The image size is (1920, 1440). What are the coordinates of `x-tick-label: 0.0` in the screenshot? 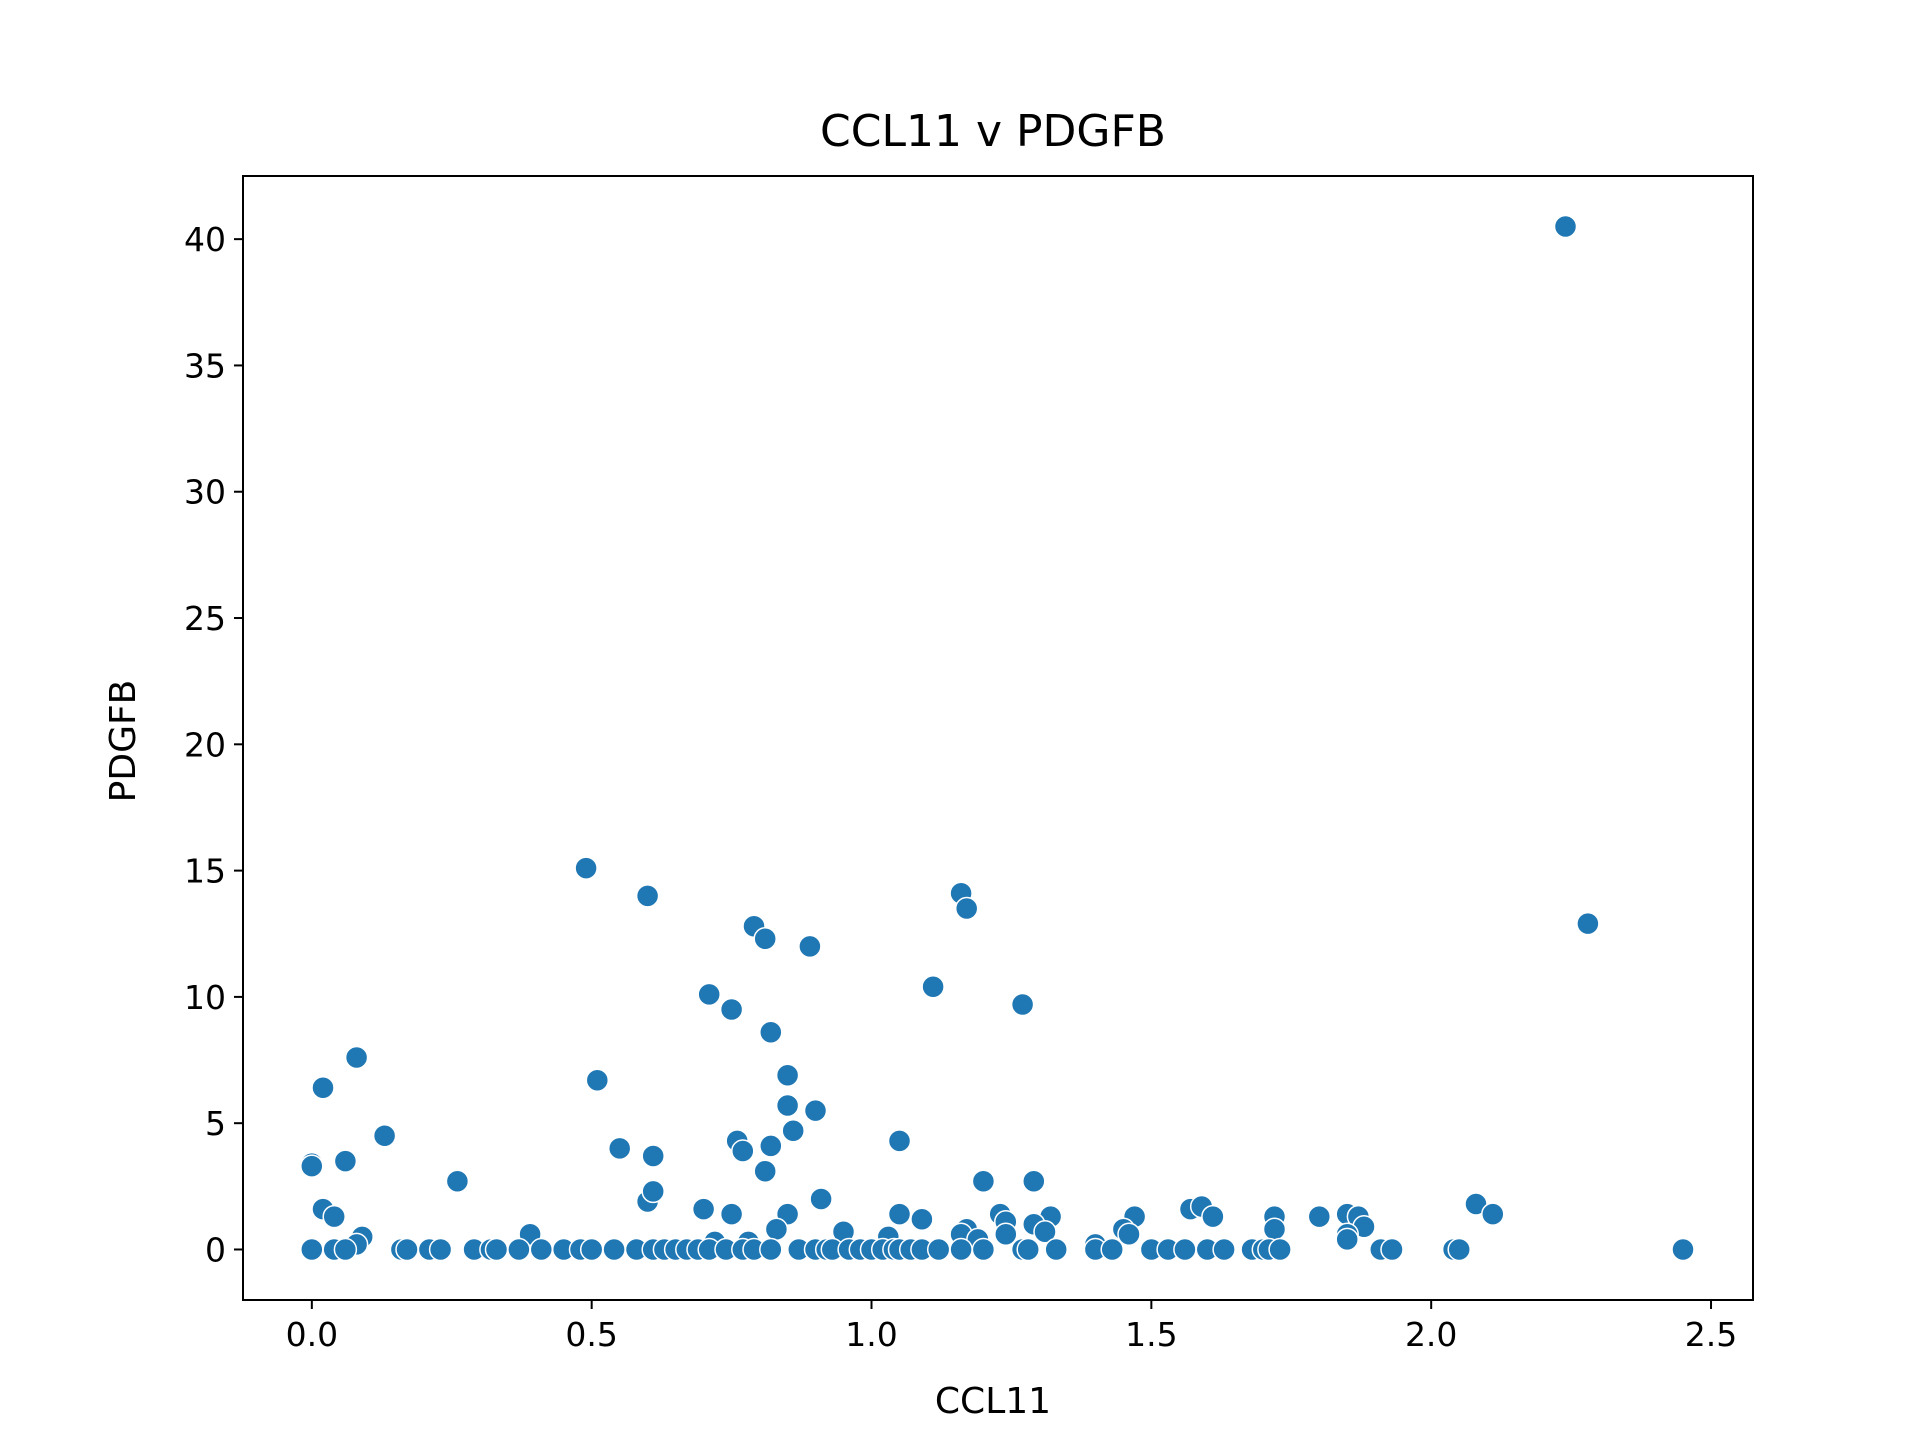 It's located at (312, 1334).